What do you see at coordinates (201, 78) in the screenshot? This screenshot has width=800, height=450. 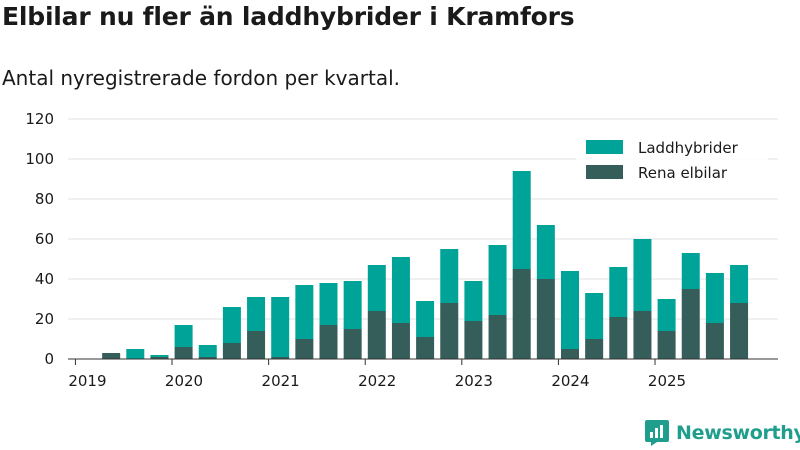 I see `chart-subtitle: Antal nyregistrerade fordon per kvartal.` at bounding box center [201, 78].